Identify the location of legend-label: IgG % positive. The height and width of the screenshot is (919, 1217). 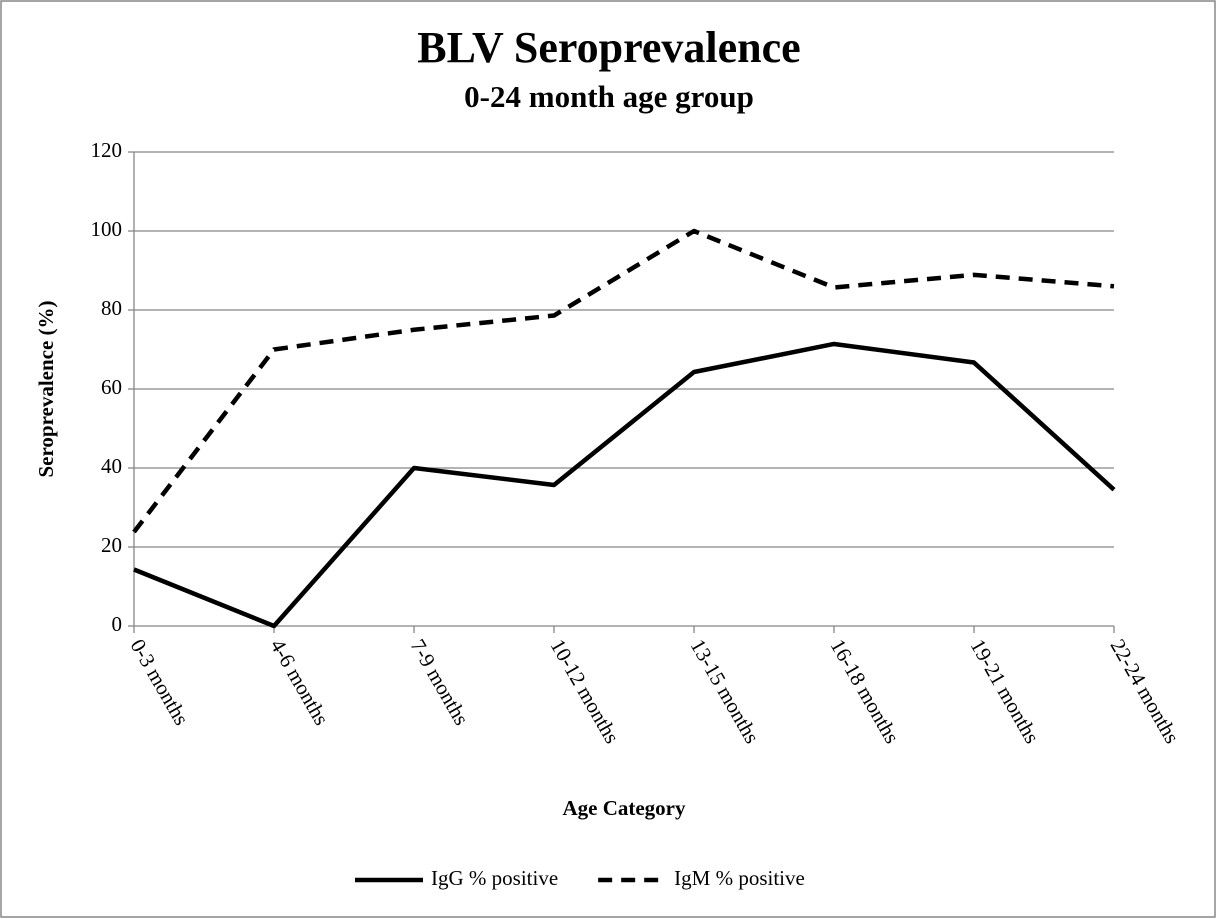
(494, 878).